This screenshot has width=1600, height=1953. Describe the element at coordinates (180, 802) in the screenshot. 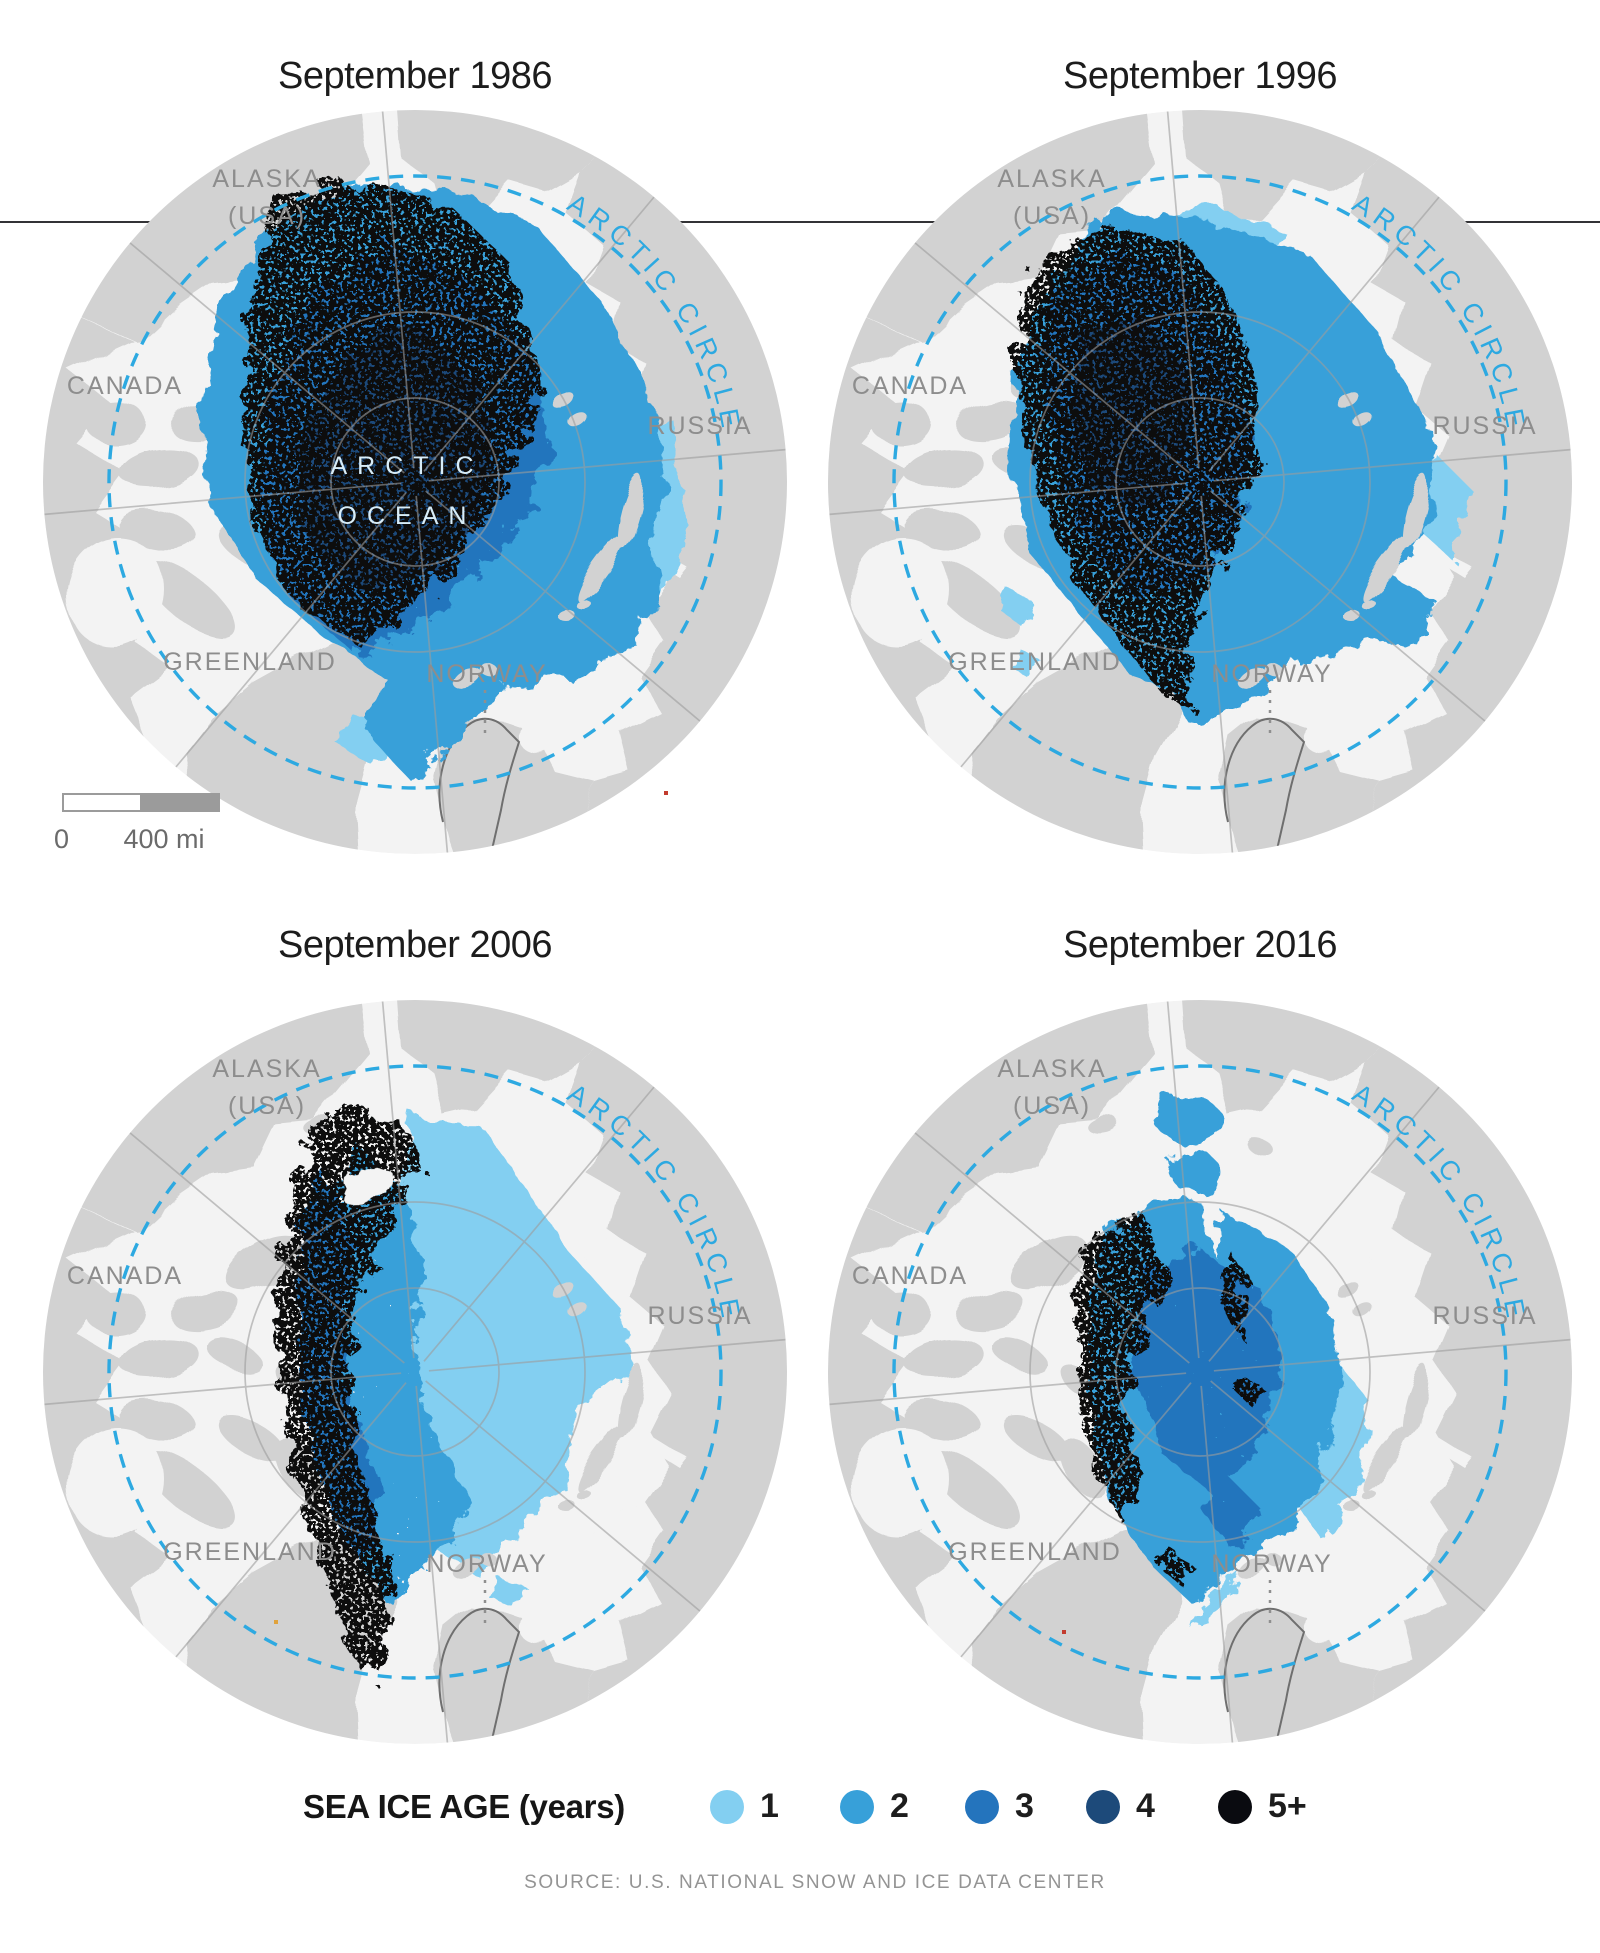

I see `scale-bar-gray-segment` at that location.